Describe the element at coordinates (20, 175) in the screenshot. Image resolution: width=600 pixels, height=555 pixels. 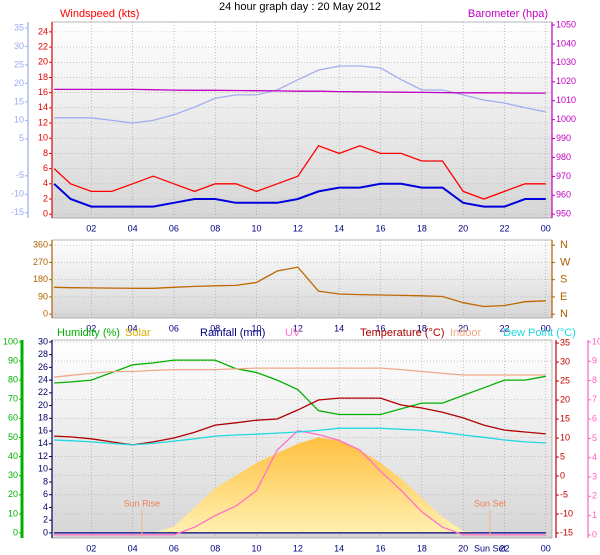
I see `y-tick-label: -5` at that location.